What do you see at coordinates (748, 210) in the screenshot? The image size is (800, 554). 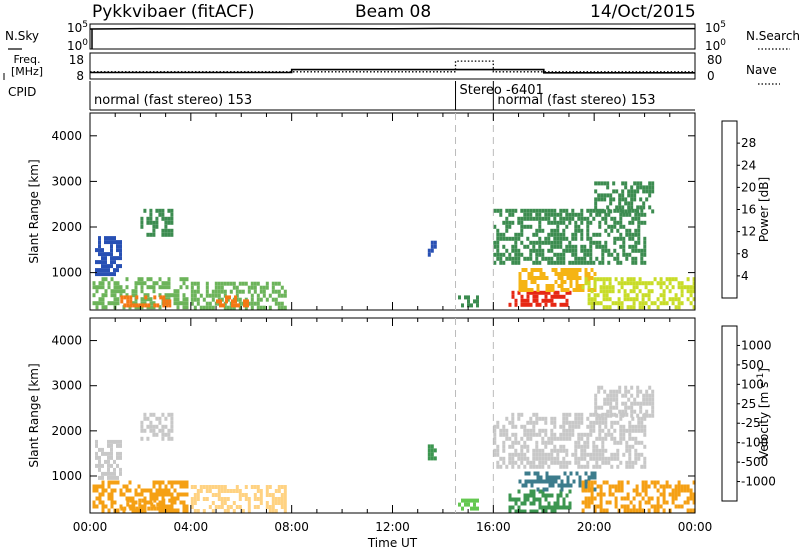 I see `power-colorbar-label-3: 16` at bounding box center [748, 210].